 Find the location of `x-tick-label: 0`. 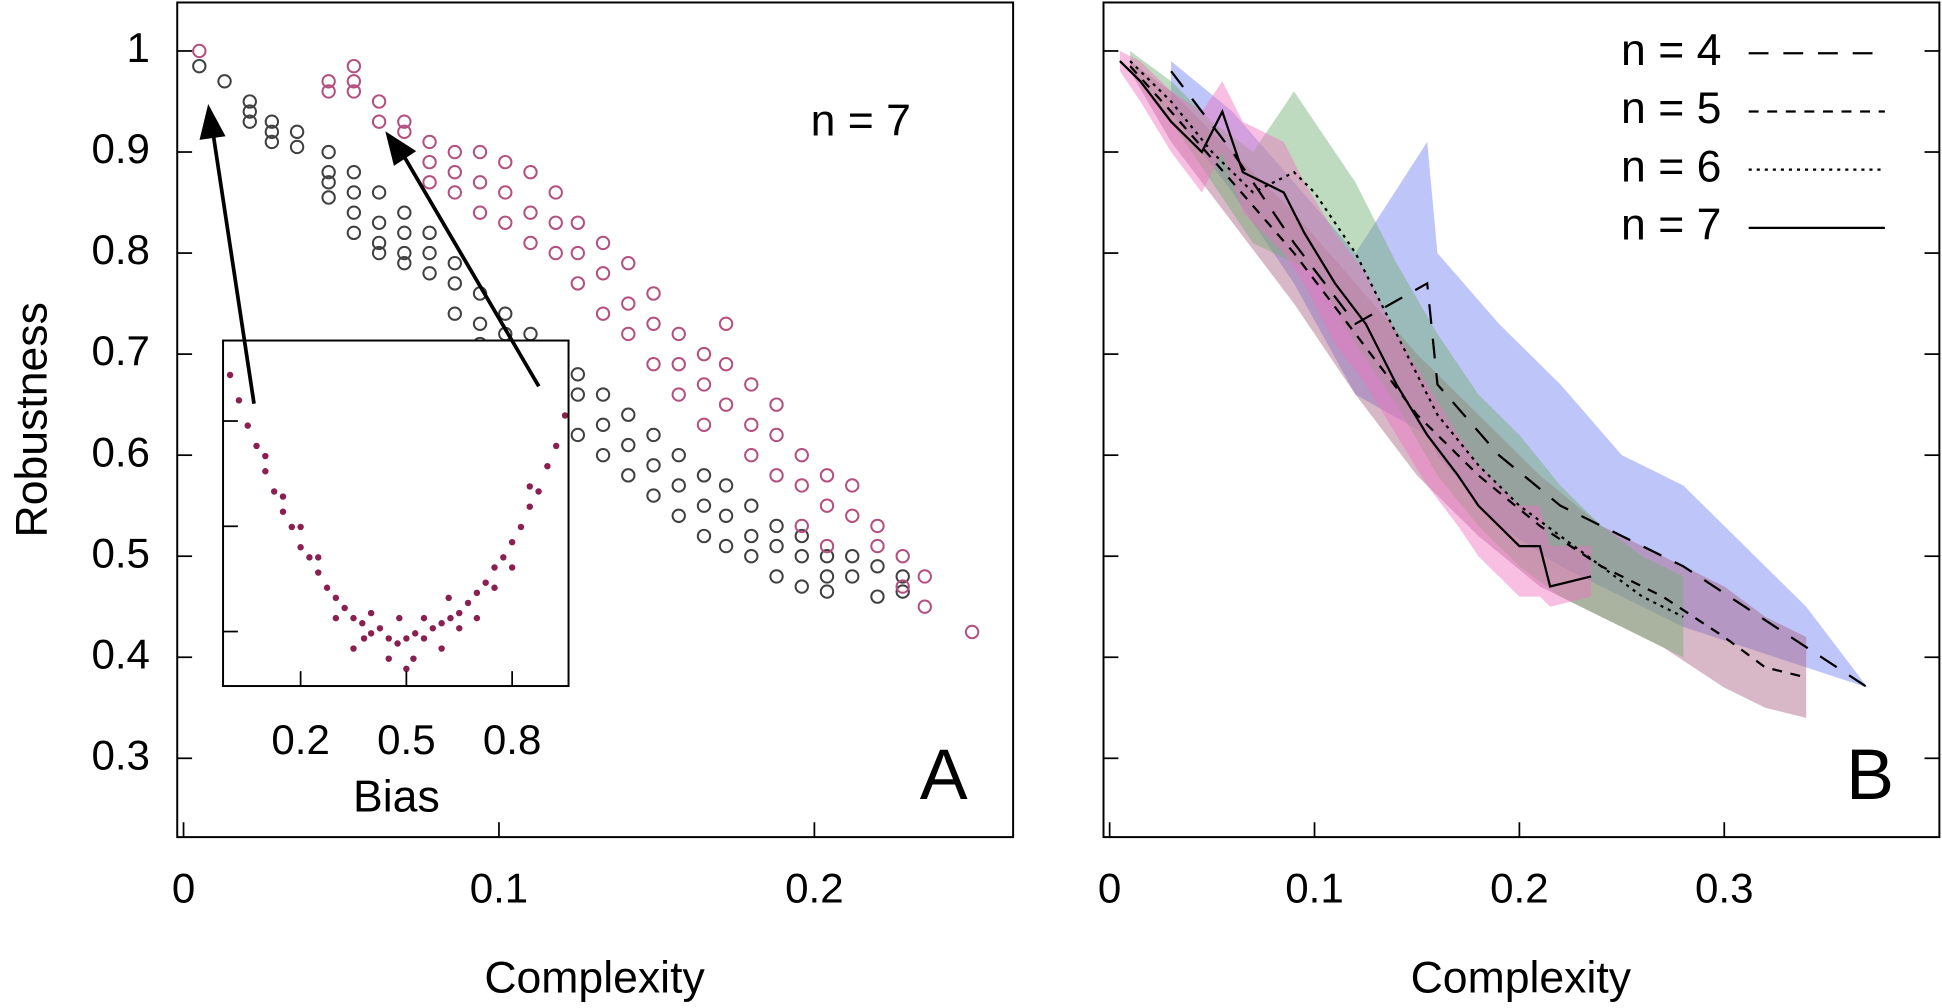

x-tick-label: 0 is located at coordinates (1109, 888).